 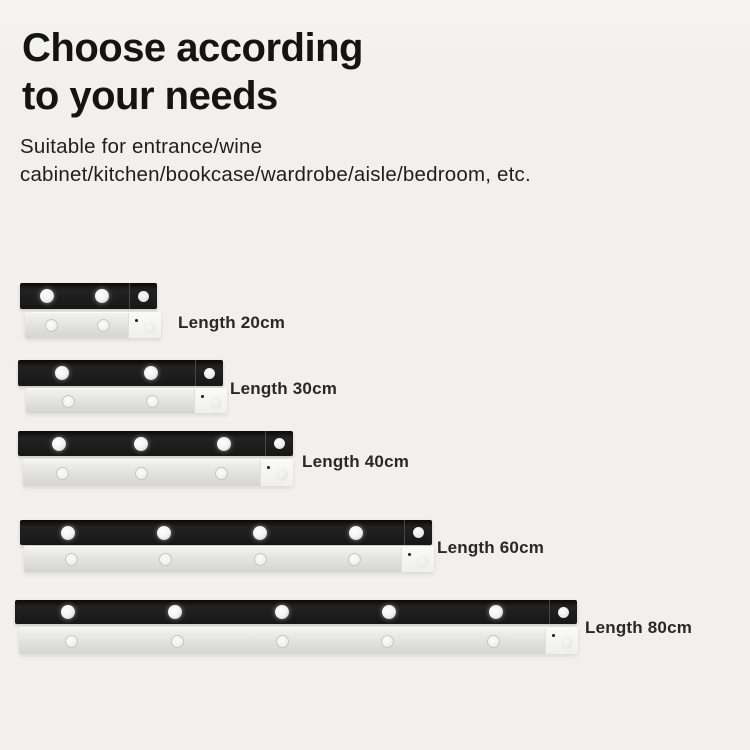 What do you see at coordinates (192, 72) in the screenshot?
I see `page-title: Choose according to your needs` at bounding box center [192, 72].